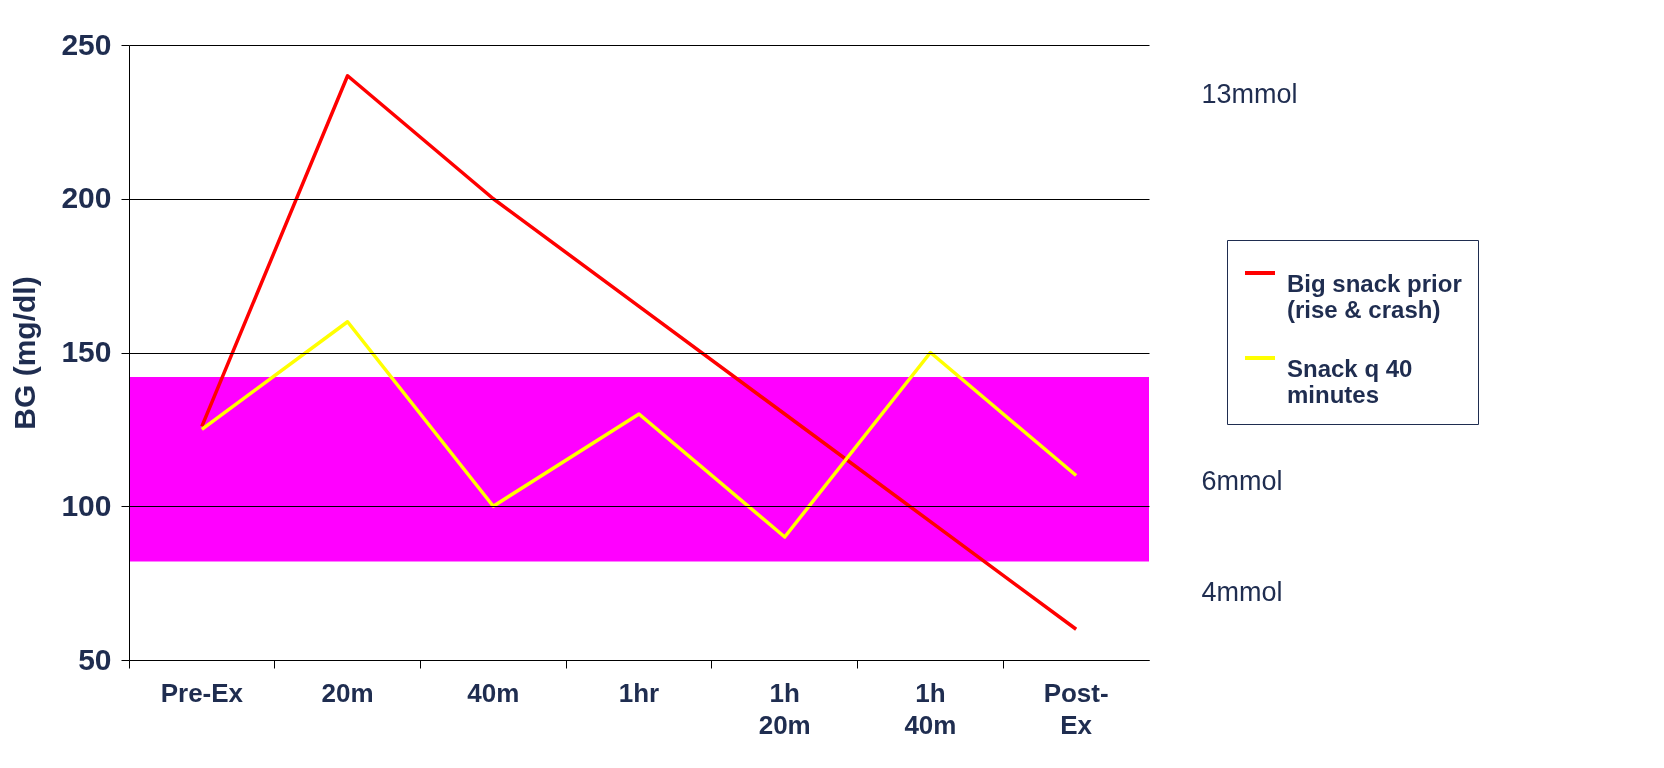 This screenshot has height=768, width=1664. What do you see at coordinates (86, 351) in the screenshot?
I see `y-tick-label: 150` at bounding box center [86, 351].